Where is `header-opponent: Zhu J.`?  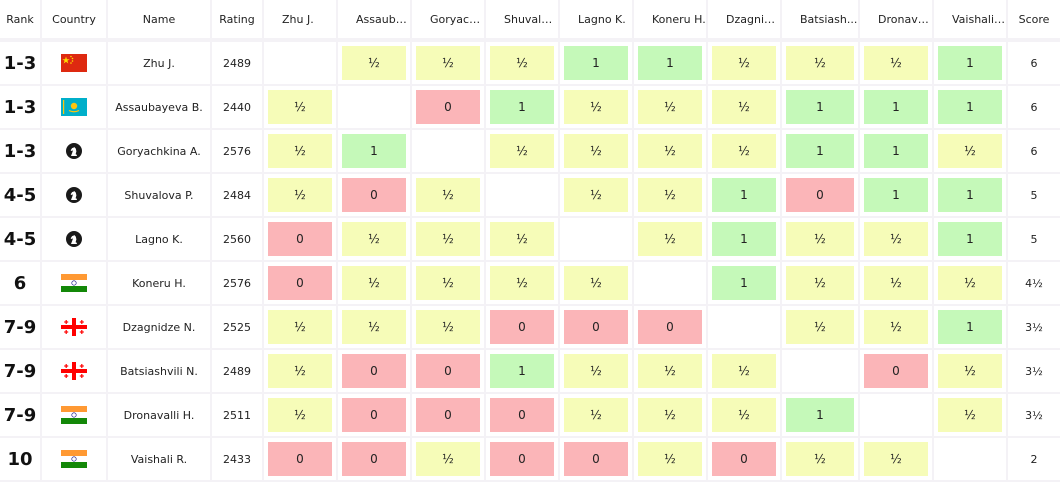 header-opponent: Zhu J. is located at coordinates (300, 19).